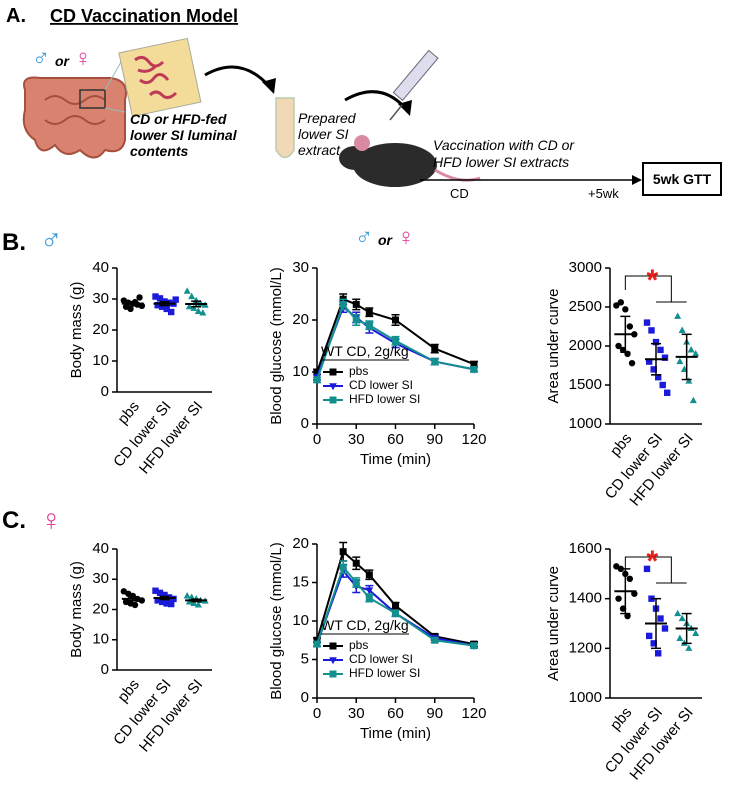 The width and height of the screenshot is (733, 803). What do you see at coordinates (305, 658) in the screenshot?
I see `y-tick-label: 5` at bounding box center [305, 658].